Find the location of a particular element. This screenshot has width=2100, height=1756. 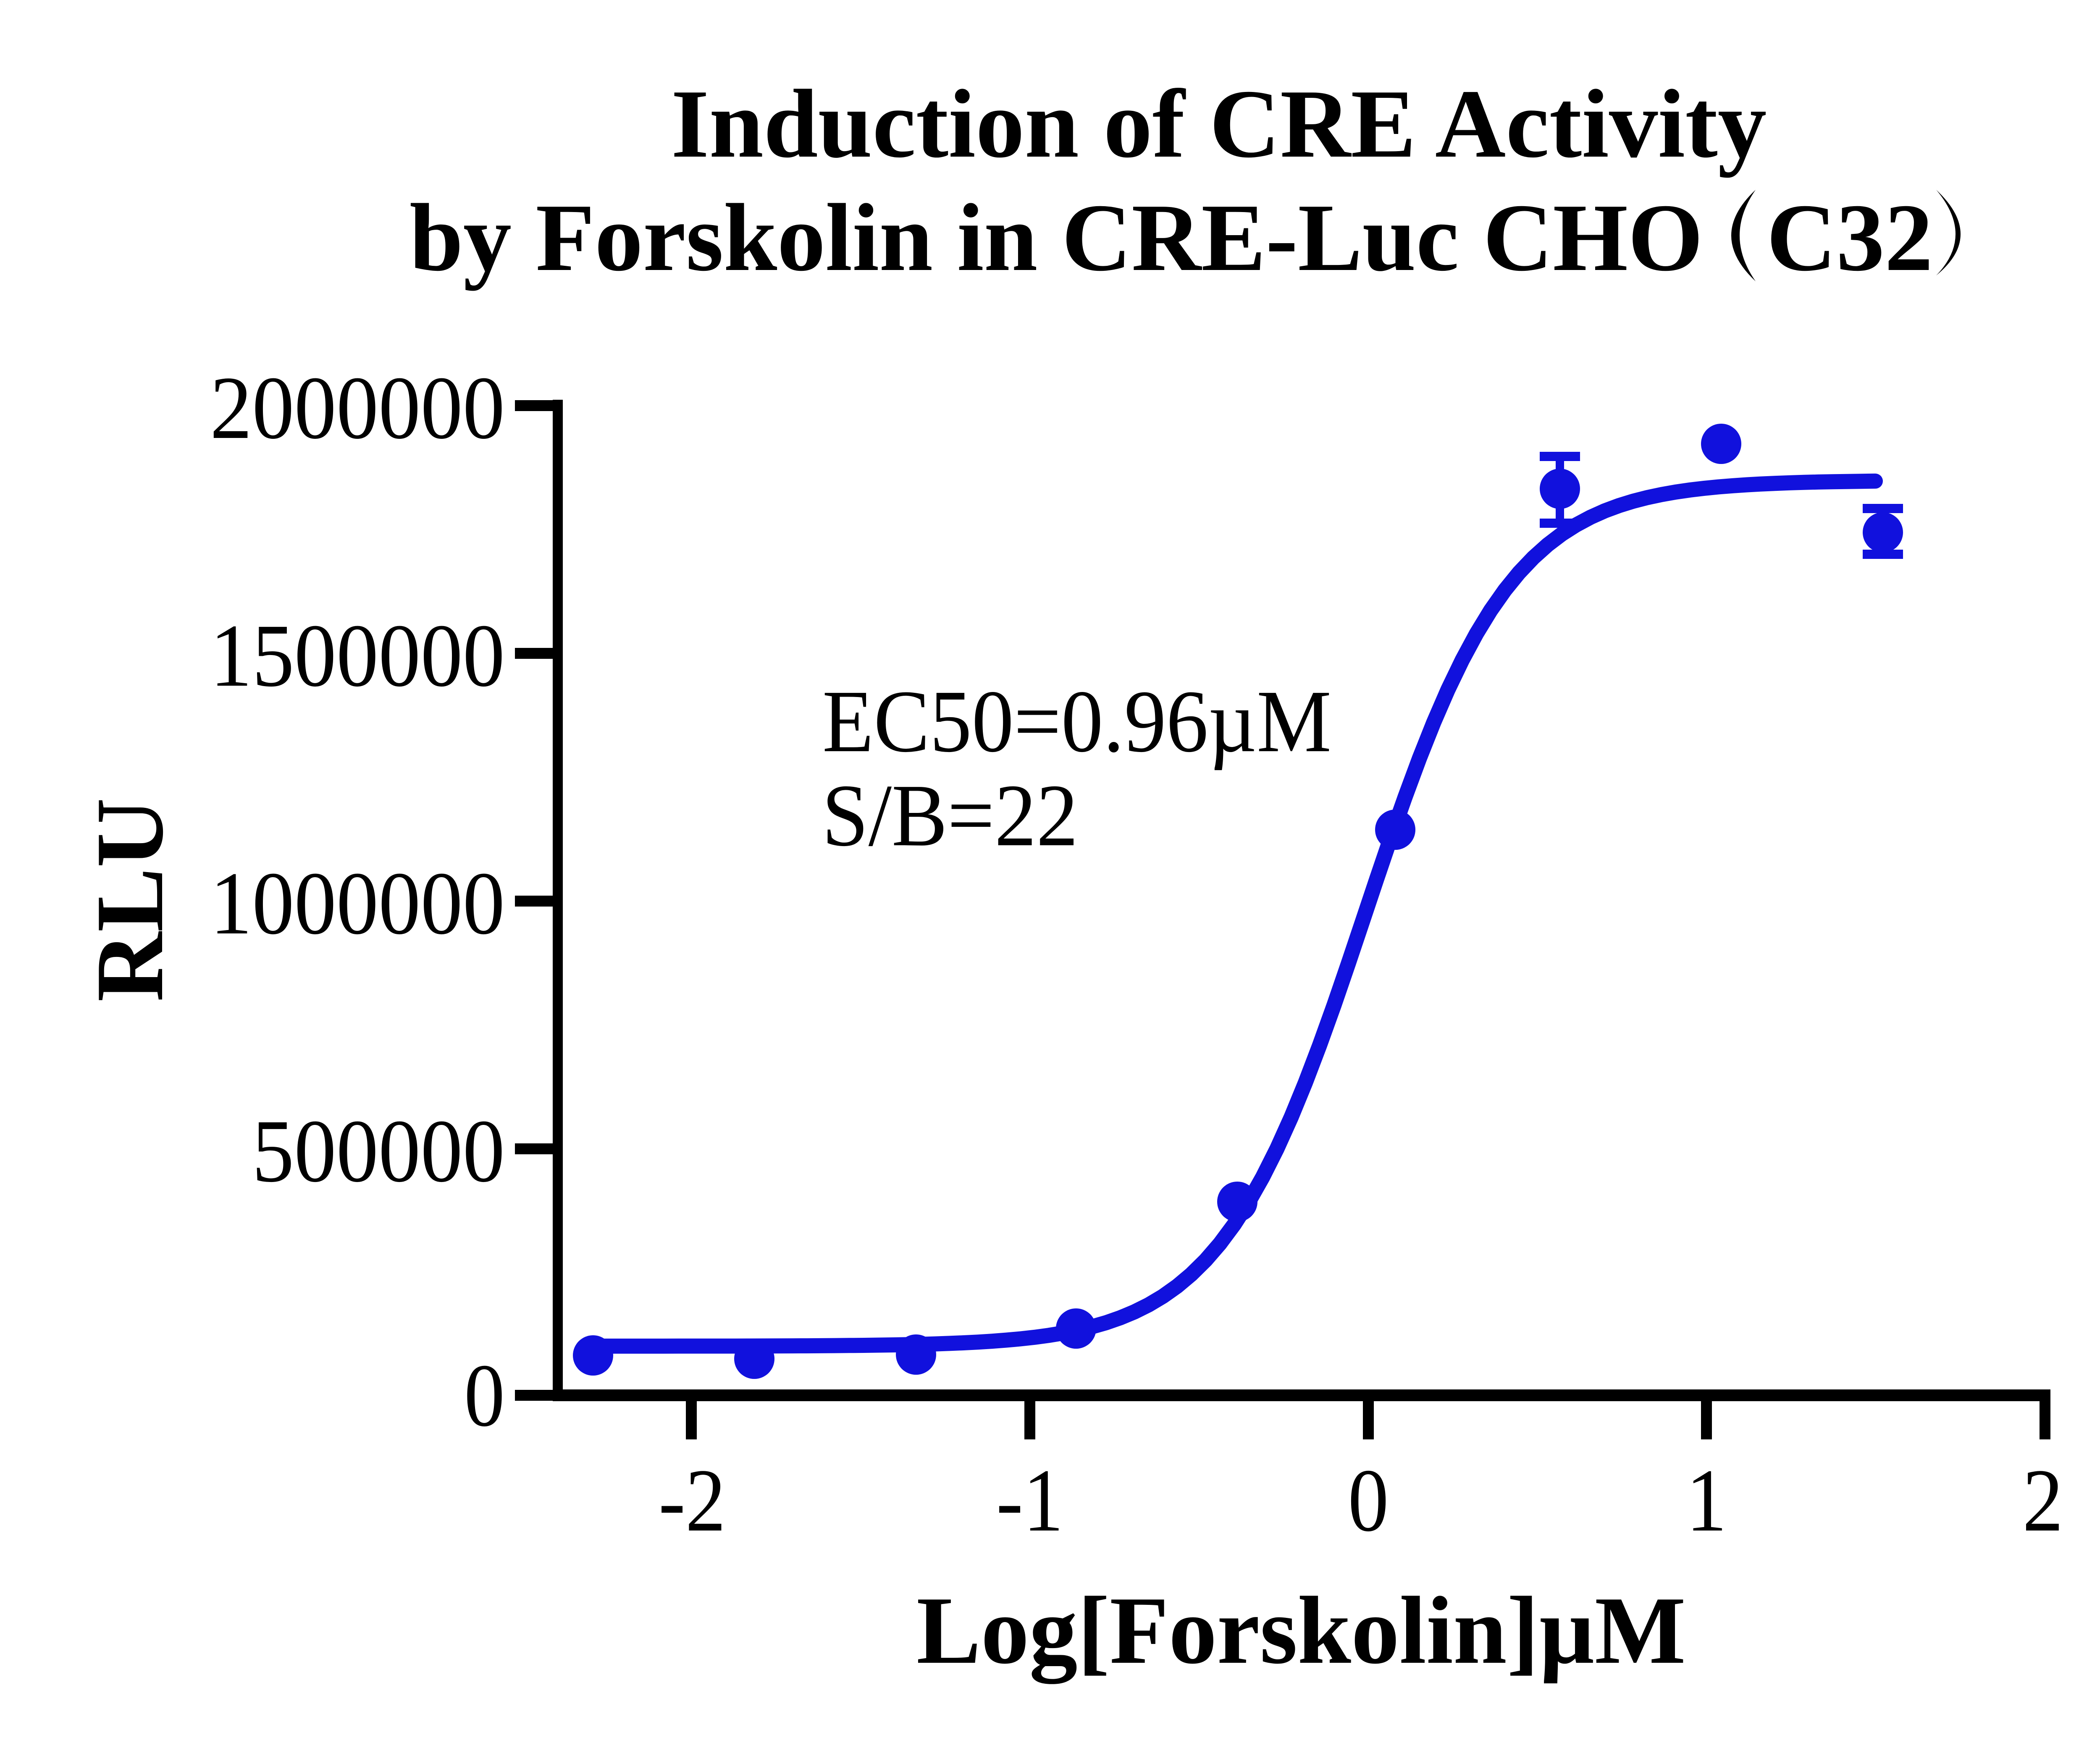

svg-text: EC50=0.96µM is located at coordinates (1076, 722).